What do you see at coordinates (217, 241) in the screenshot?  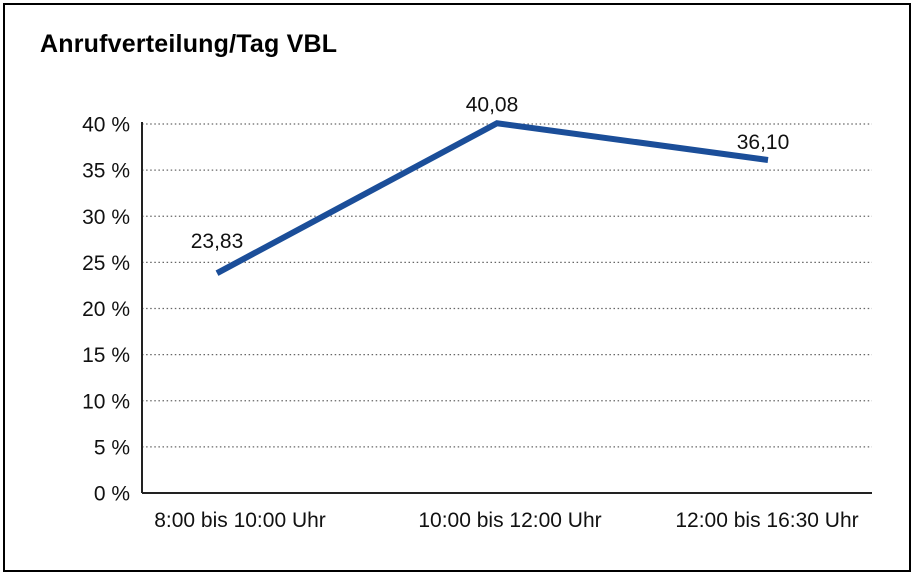 I see `data-label: 23,83` at bounding box center [217, 241].